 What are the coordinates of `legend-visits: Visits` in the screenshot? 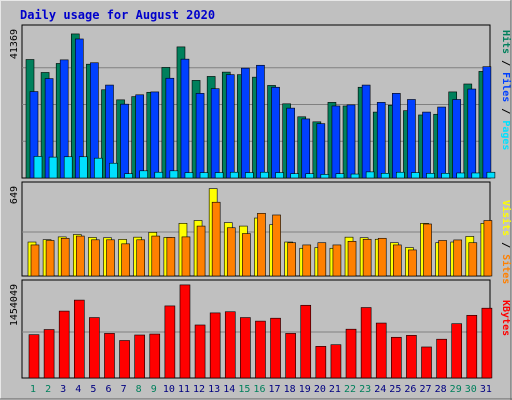 It's located at (506, 218).